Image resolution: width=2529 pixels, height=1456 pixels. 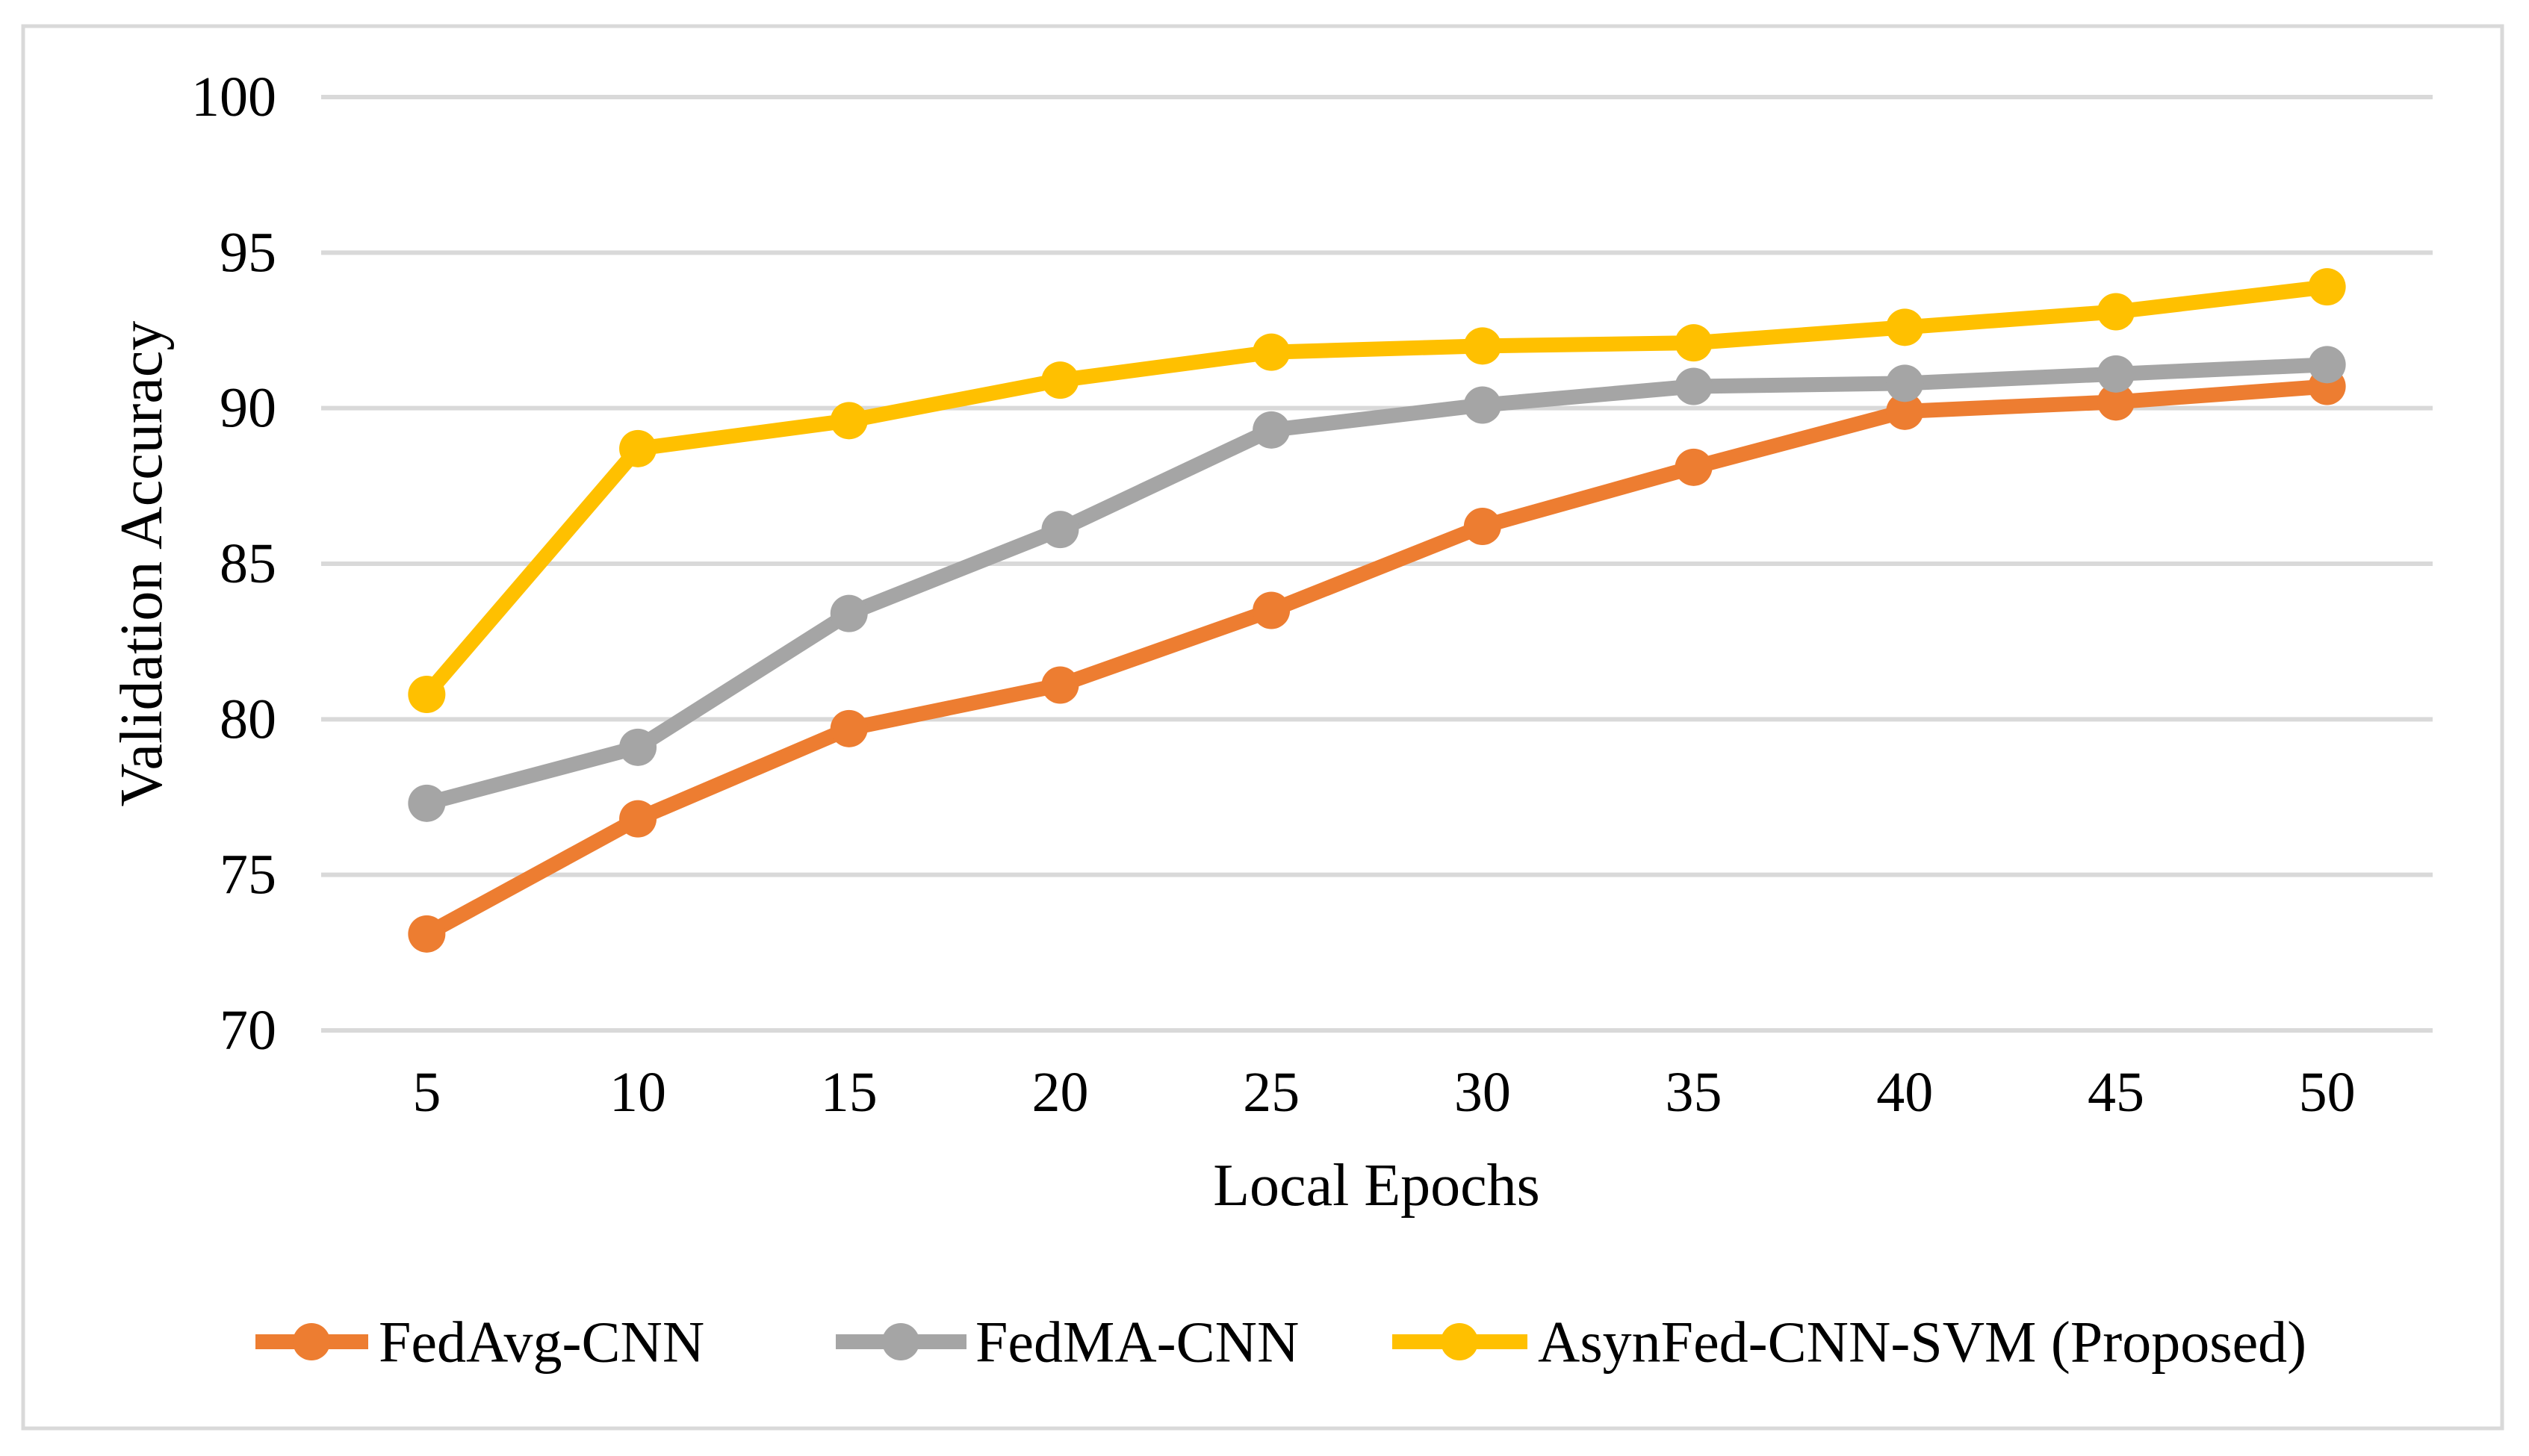 What do you see at coordinates (541, 1342) in the screenshot?
I see `legend-label: FedAvg-CNN` at bounding box center [541, 1342].